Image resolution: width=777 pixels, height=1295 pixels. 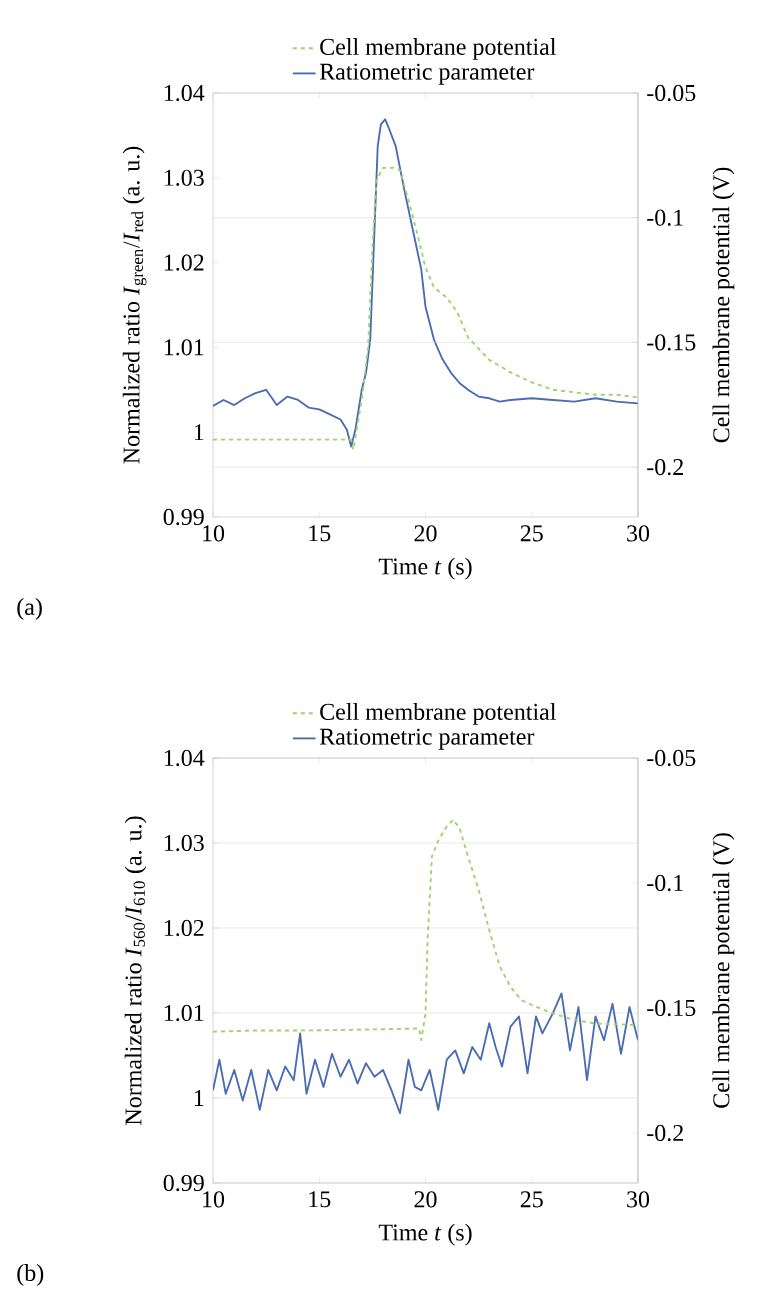 What do you see at coordinates (135, 970) in the screenshot?
I see `y-axis-title: Normalized ratio I$_{560}$/I$_{610}$ (a. u.)` at bounding box center [135, 970].